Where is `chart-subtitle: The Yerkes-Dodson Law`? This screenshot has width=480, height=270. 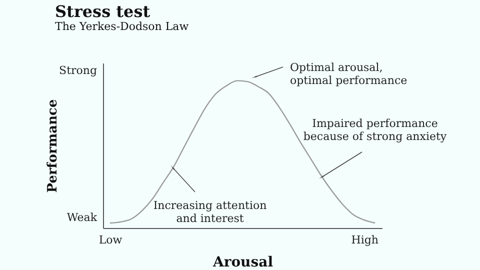
chart-subtitle: The Yerkes-Dodson Law is located at coordinates (122, 26).